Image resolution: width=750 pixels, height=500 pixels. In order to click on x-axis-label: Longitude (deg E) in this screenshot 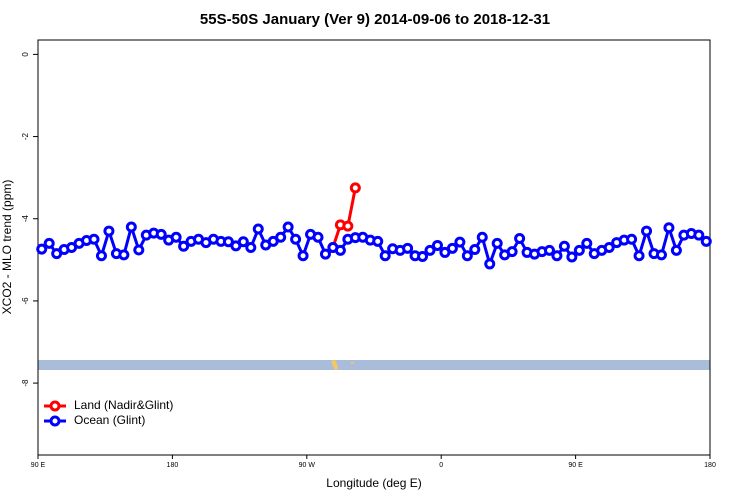, I will do `click(373, 483)`.